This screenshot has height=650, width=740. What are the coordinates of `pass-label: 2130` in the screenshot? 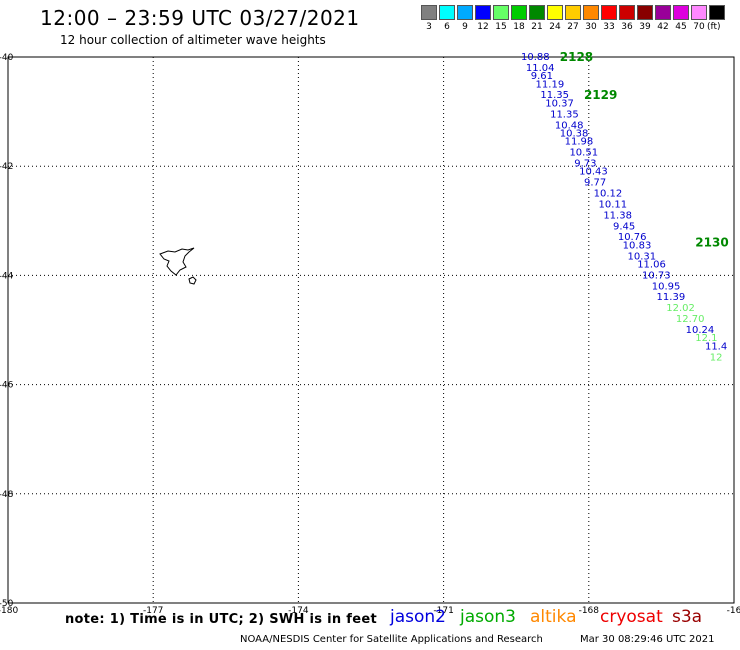 It's located at (711, 243).